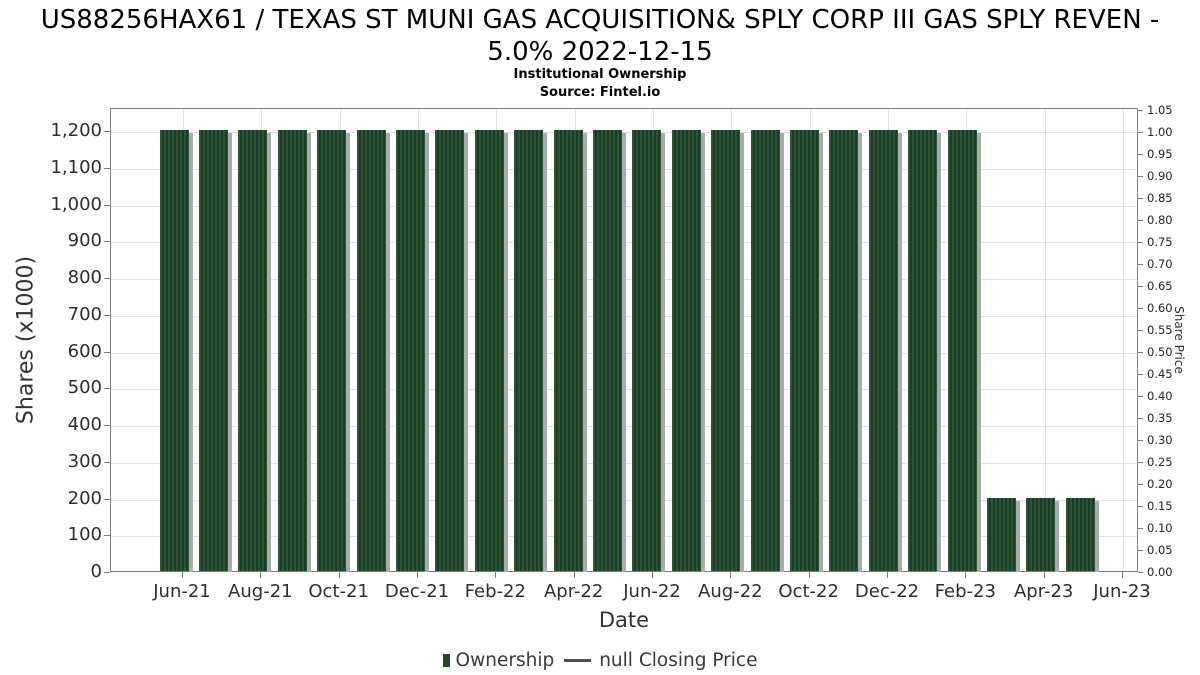  Describe the element at coordinates (1160, 198) in the screenshot. I see `y-tick-label-right: 0.85` at that location.